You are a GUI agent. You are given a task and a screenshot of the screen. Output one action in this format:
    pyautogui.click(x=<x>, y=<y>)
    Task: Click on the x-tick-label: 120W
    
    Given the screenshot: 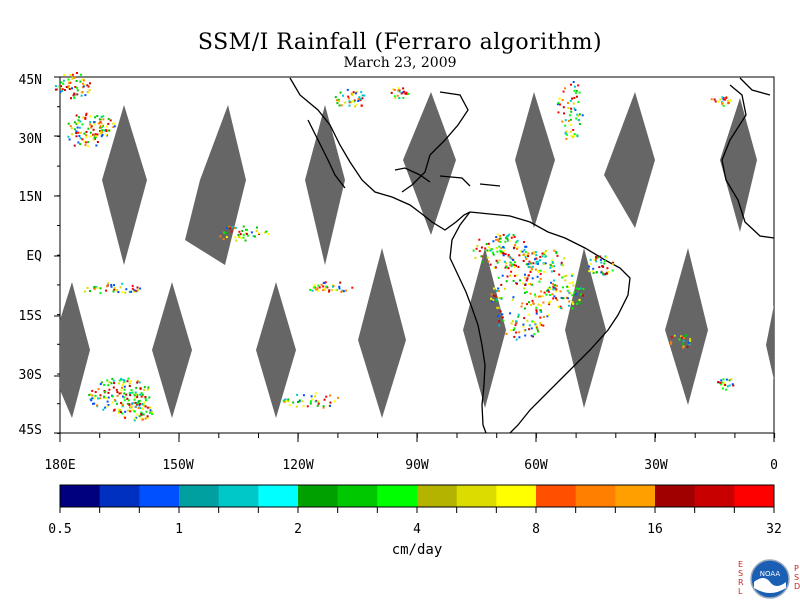 What is the action you would take?
    pyautogui.click(x=298, y=465)
    